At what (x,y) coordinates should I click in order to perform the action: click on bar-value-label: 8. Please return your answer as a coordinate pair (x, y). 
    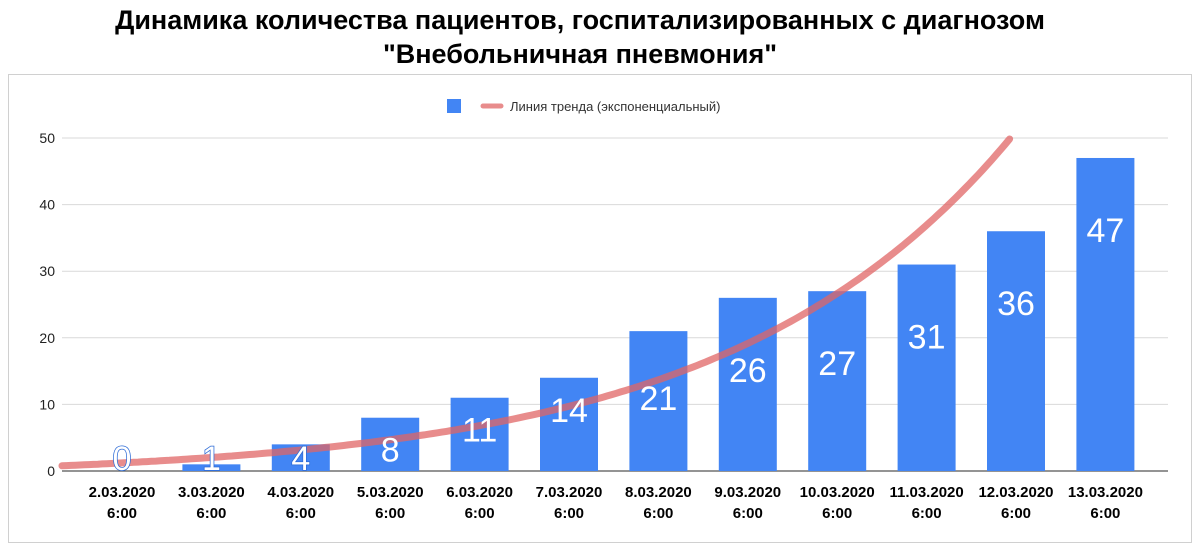
    Looking at the image, I should click on (390, 451).